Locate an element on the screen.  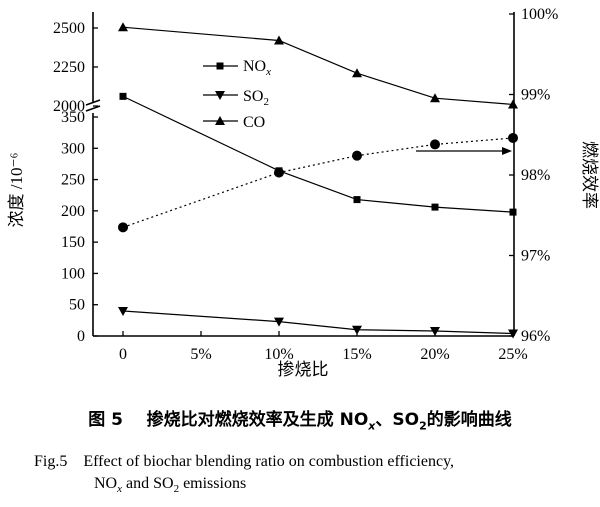
right-axis-title: 燃烧效率 is located at coordinates (589, 175).